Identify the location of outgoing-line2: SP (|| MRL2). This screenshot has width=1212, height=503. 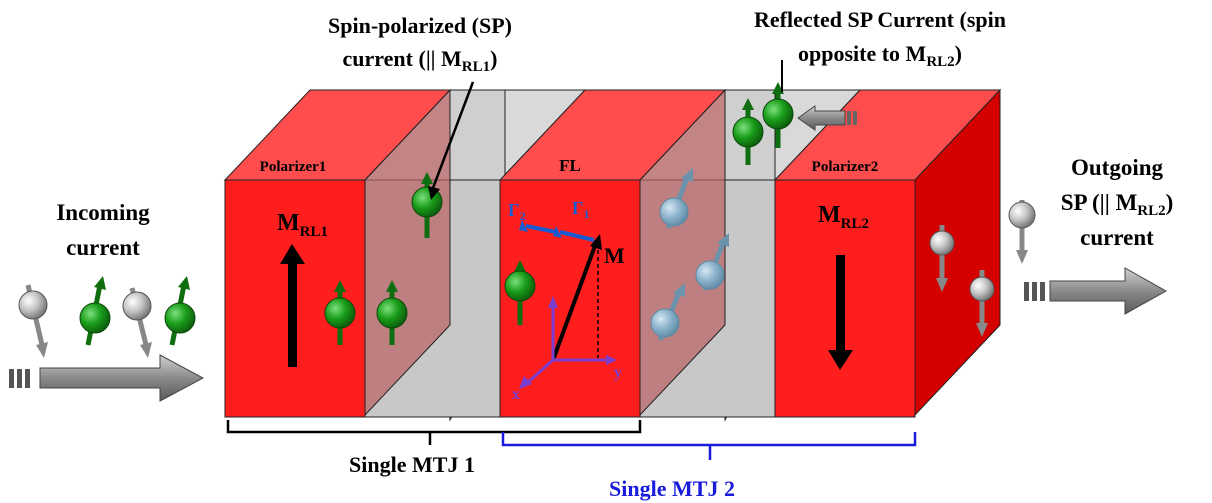
(1117, 204).